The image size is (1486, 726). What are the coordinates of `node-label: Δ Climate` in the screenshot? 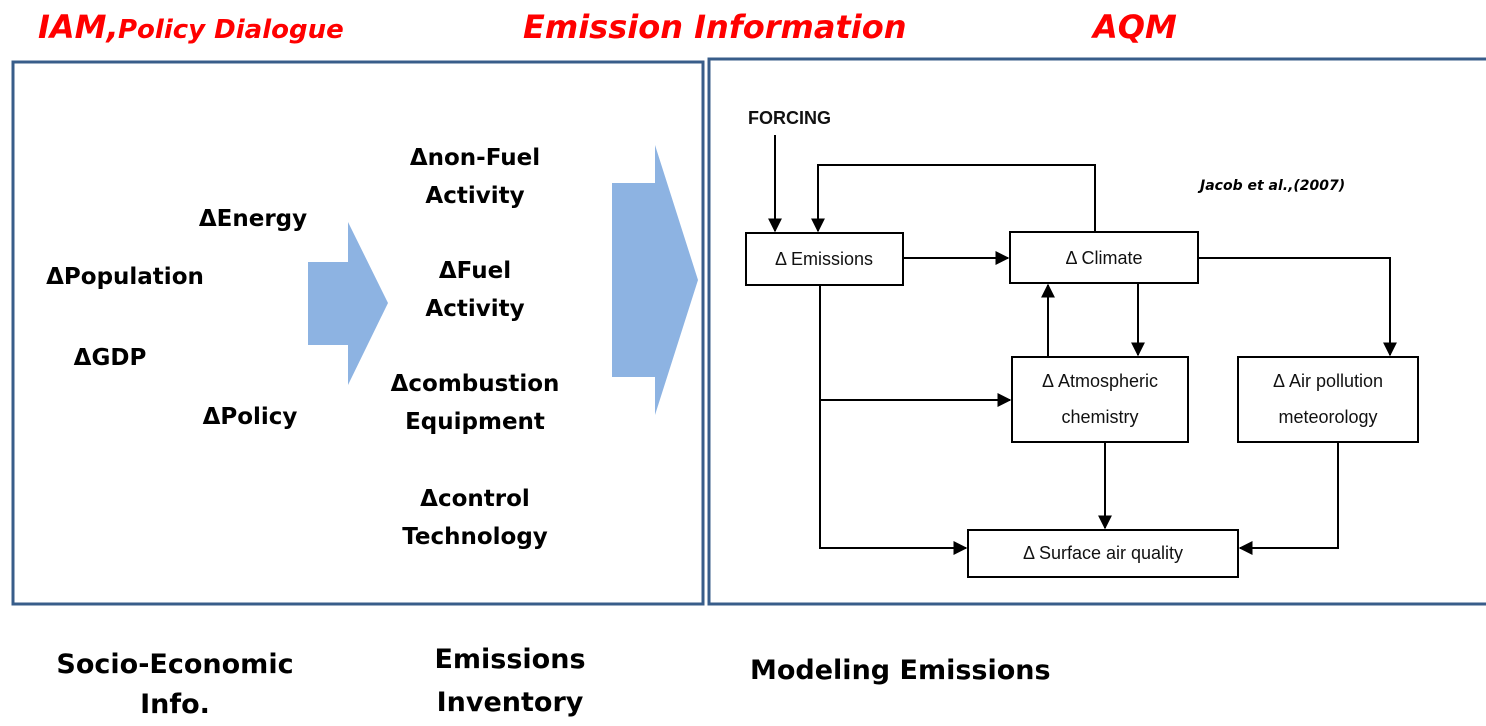 It's located at (1103, 258).